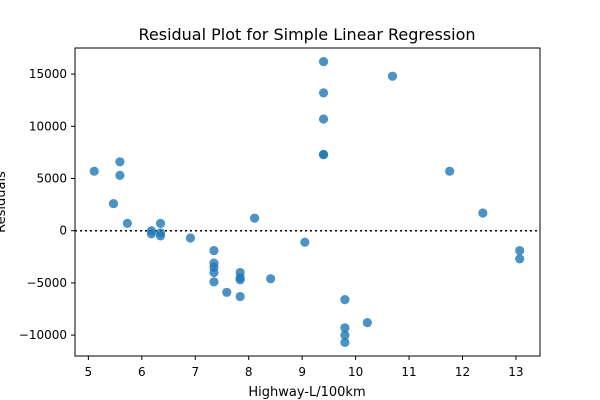  Describe the element at coordinates (355, 372) in the screenshot. I see `x-tick-label: 10` at that location.